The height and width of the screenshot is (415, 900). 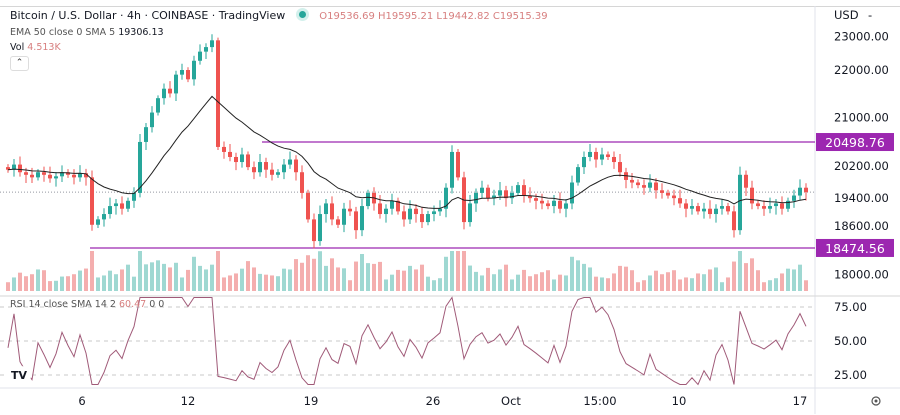 I want to click on tradingview-logo: TV, so click(x=19, y=376).